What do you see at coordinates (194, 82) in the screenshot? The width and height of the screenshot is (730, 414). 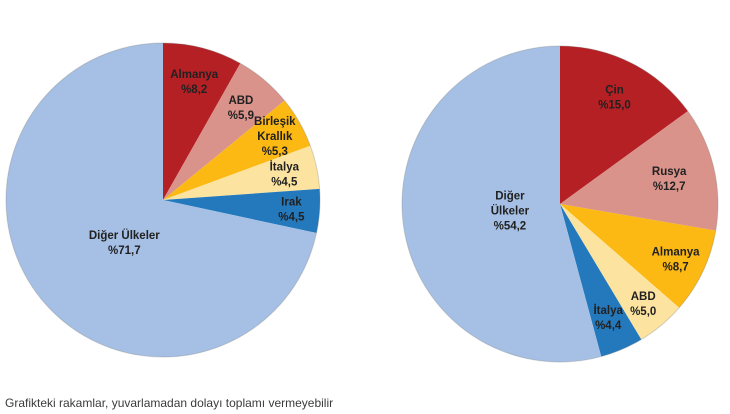 I see `slice-label-0-0: Almanya %8,2` at bounding box center [194, 82].